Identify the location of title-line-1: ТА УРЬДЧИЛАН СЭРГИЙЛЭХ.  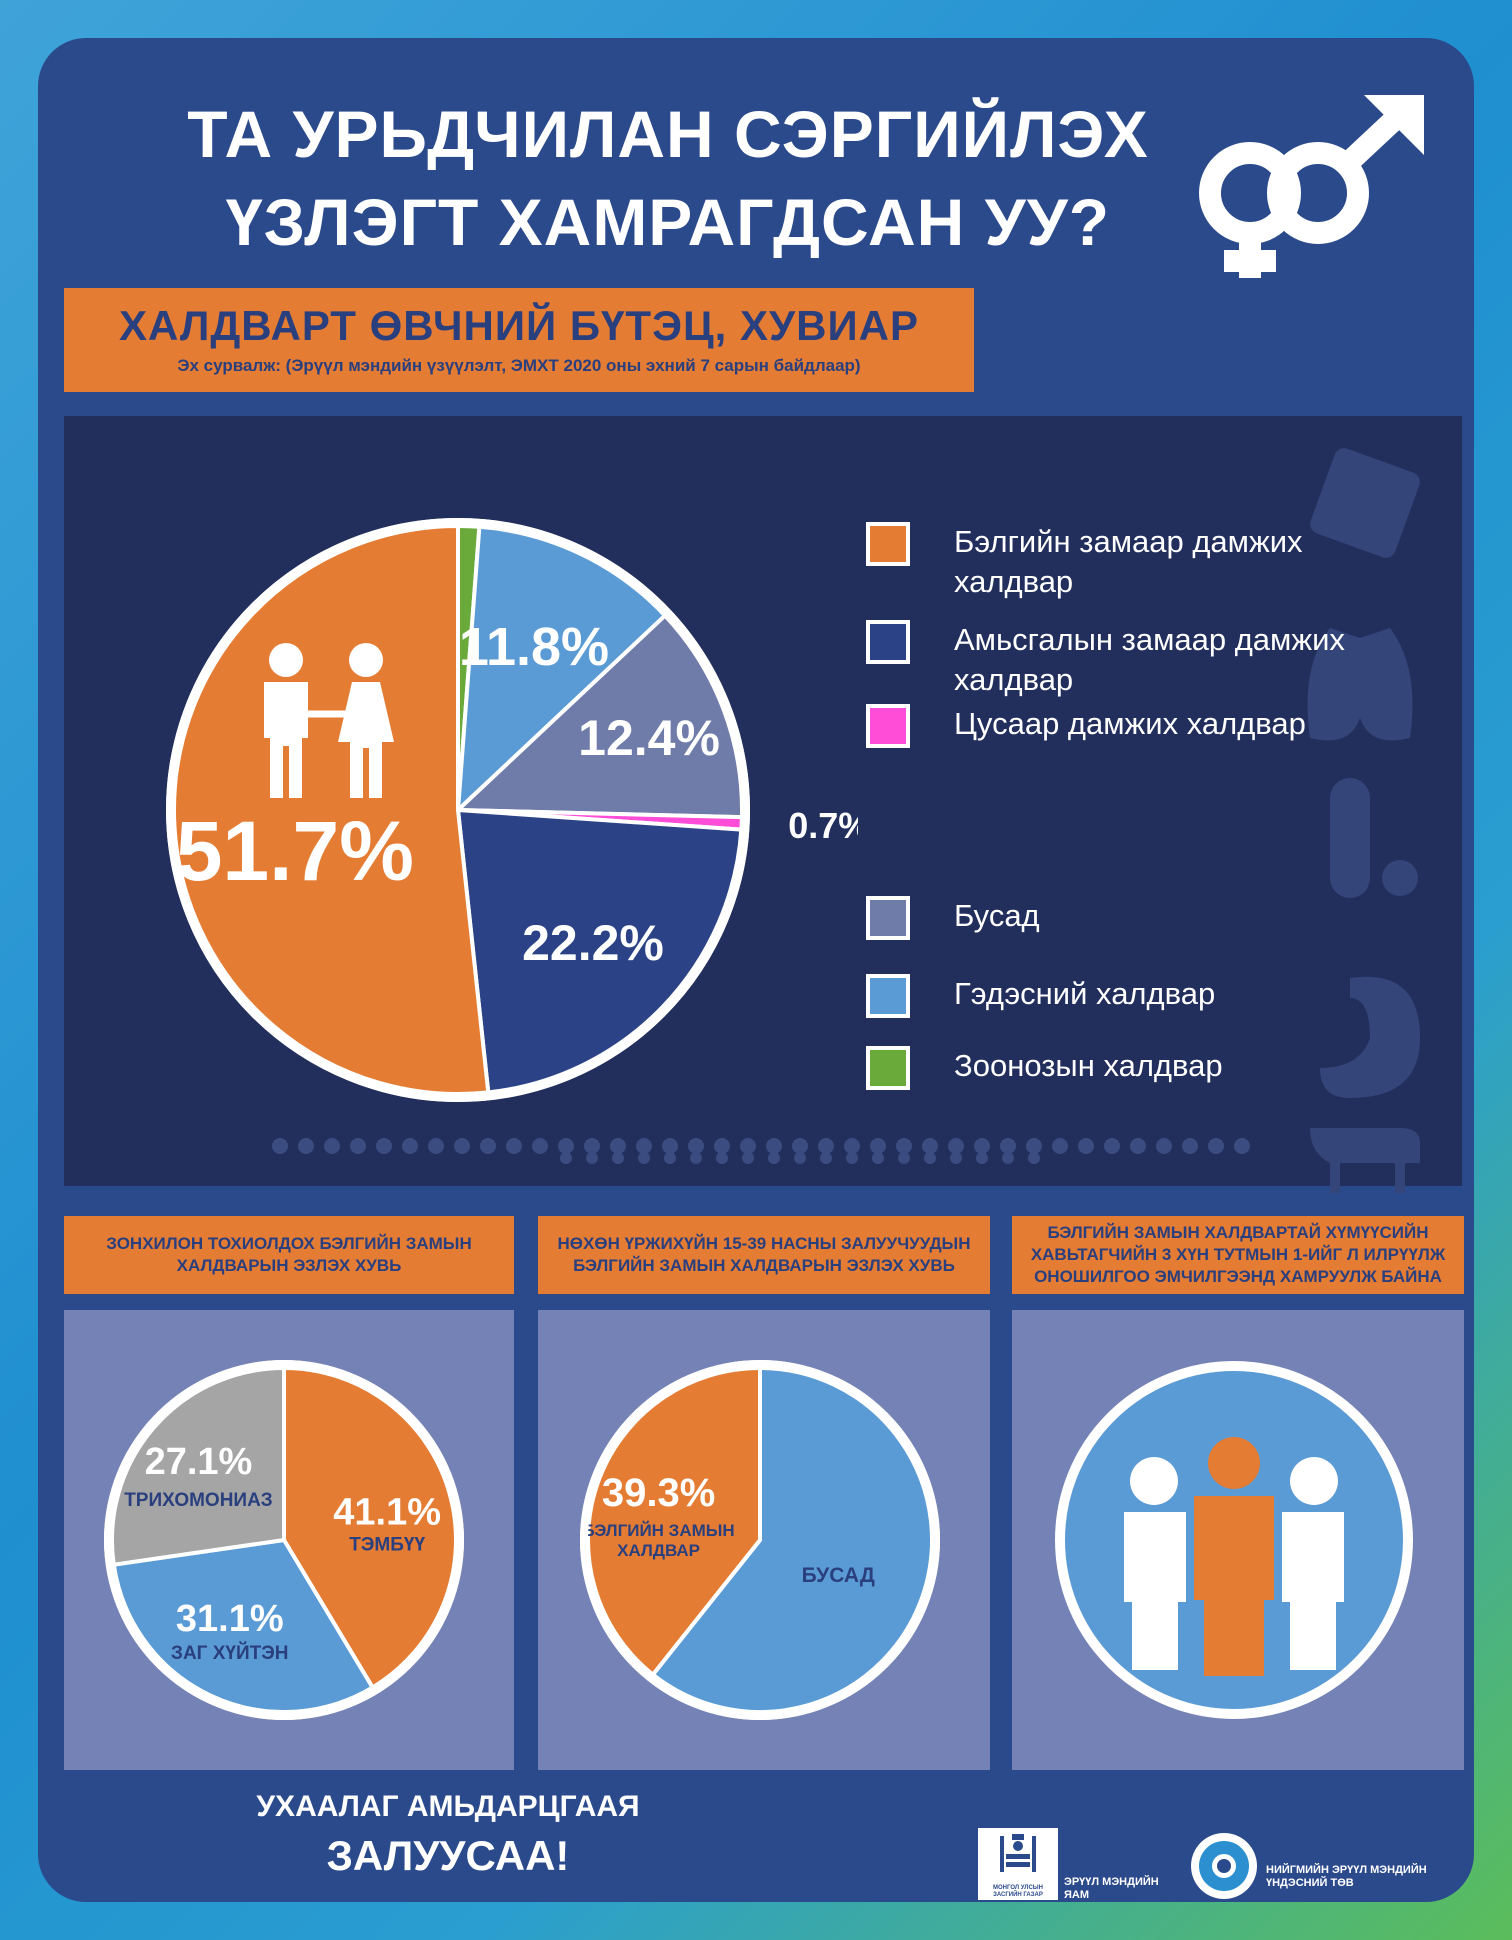
(668, 134).